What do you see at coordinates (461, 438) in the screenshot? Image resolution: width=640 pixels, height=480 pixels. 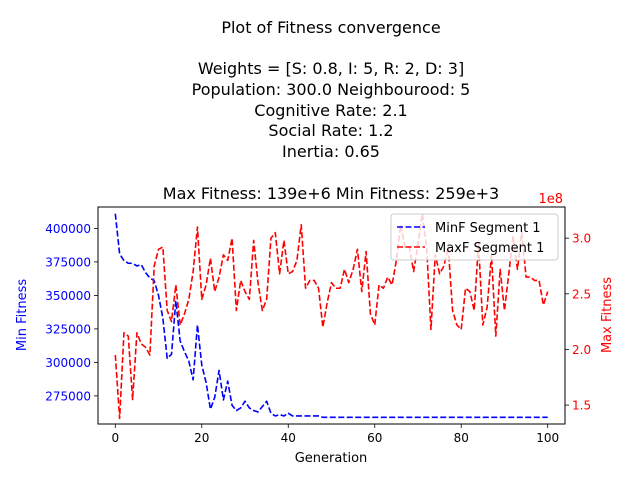 I see `x-tick-label: 80` at bounding box center [461, 438].